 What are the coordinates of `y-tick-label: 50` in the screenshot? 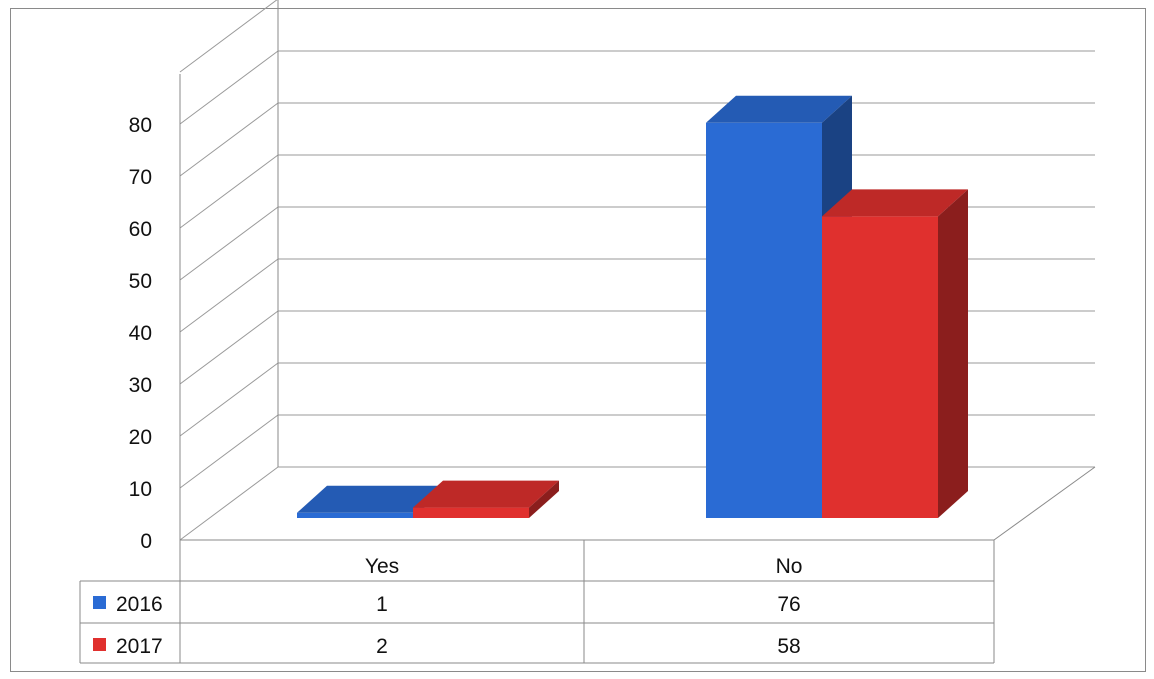 It's located at (140, 281).